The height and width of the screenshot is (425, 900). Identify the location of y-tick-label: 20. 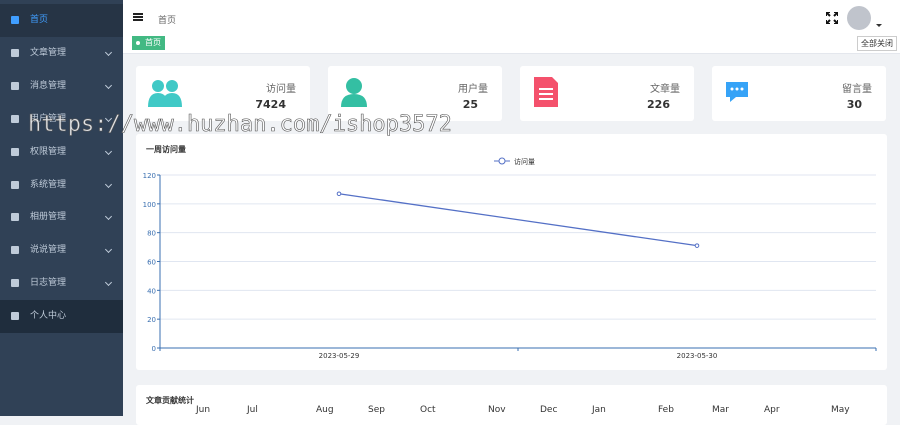
(151, 320).